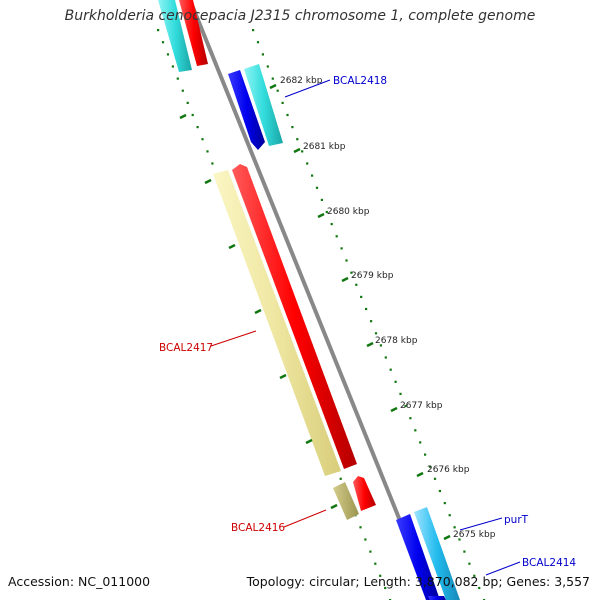 The width and height of the screenshot is (600, 600). I want to click on gene-feature-bcal2414-blue, so click(437, 598).